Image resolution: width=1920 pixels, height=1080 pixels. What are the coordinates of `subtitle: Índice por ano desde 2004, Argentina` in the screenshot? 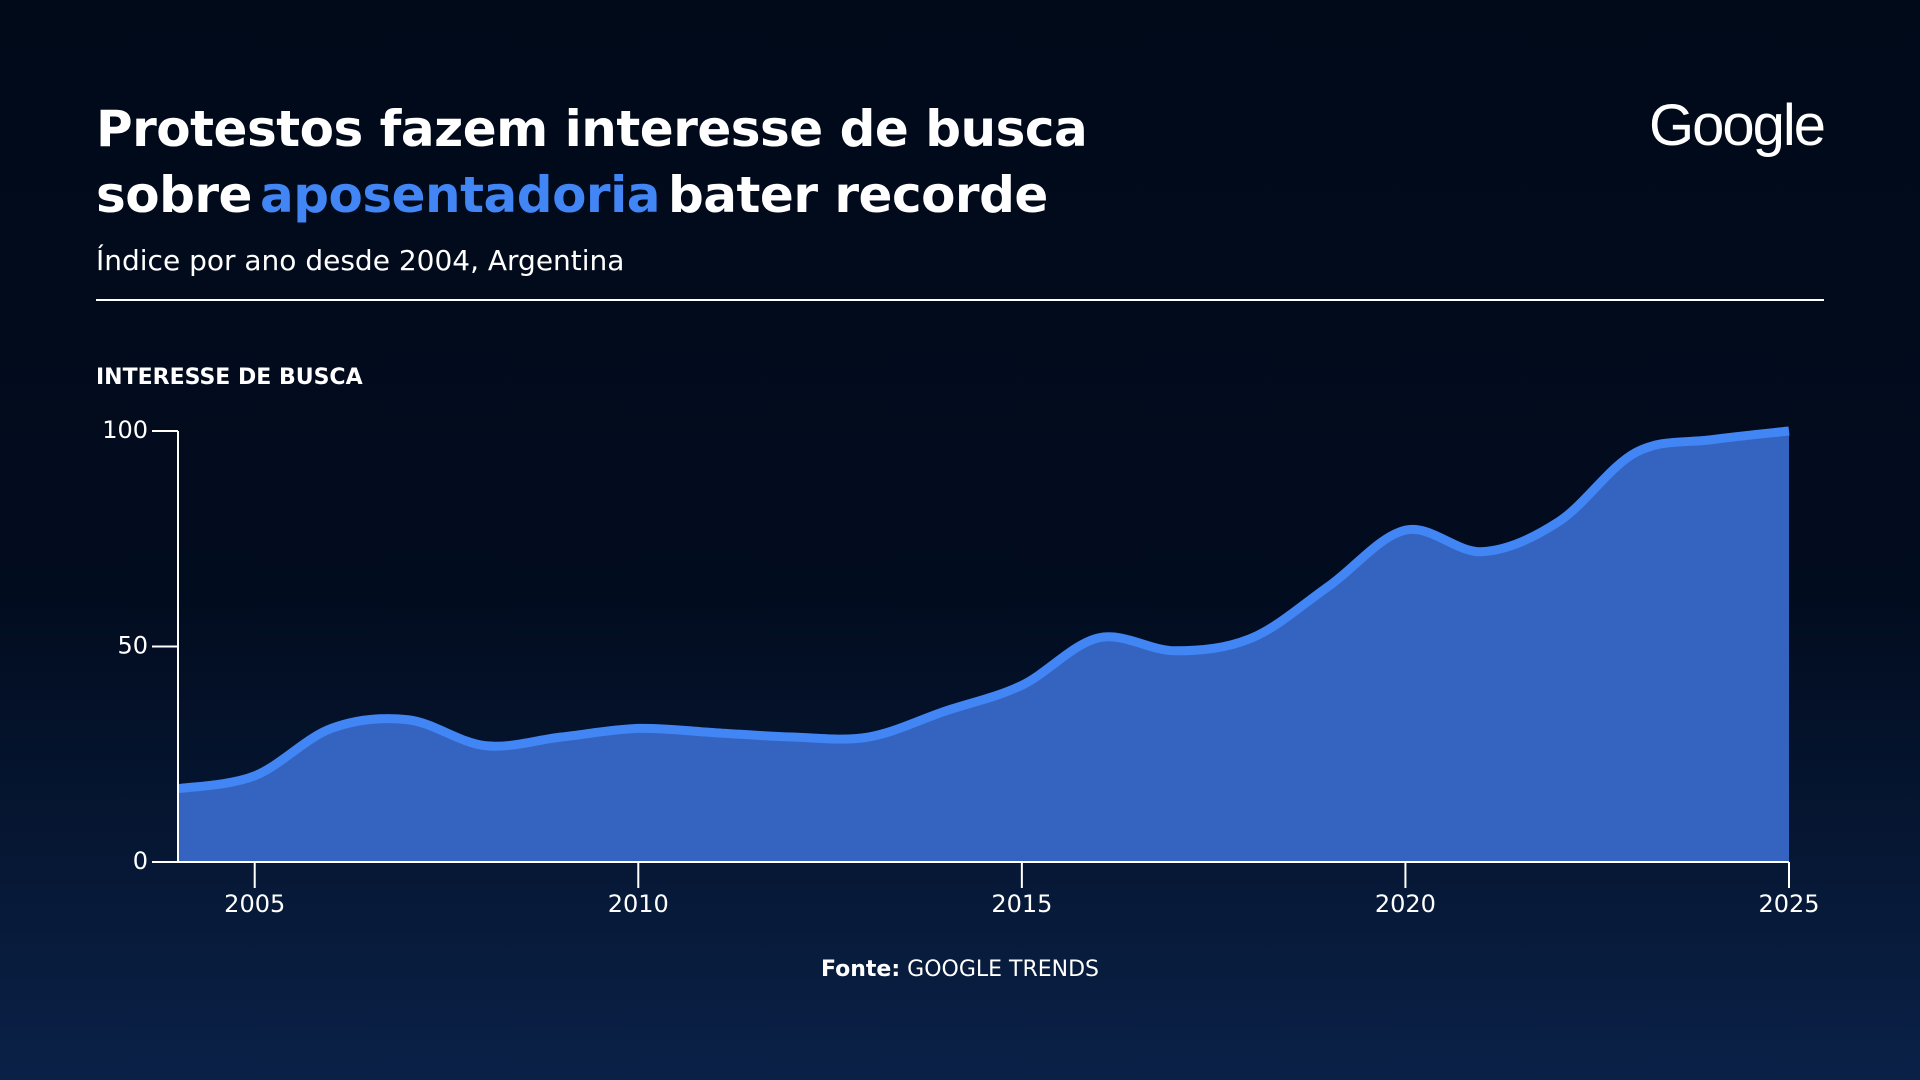 It's located at (360, 260).